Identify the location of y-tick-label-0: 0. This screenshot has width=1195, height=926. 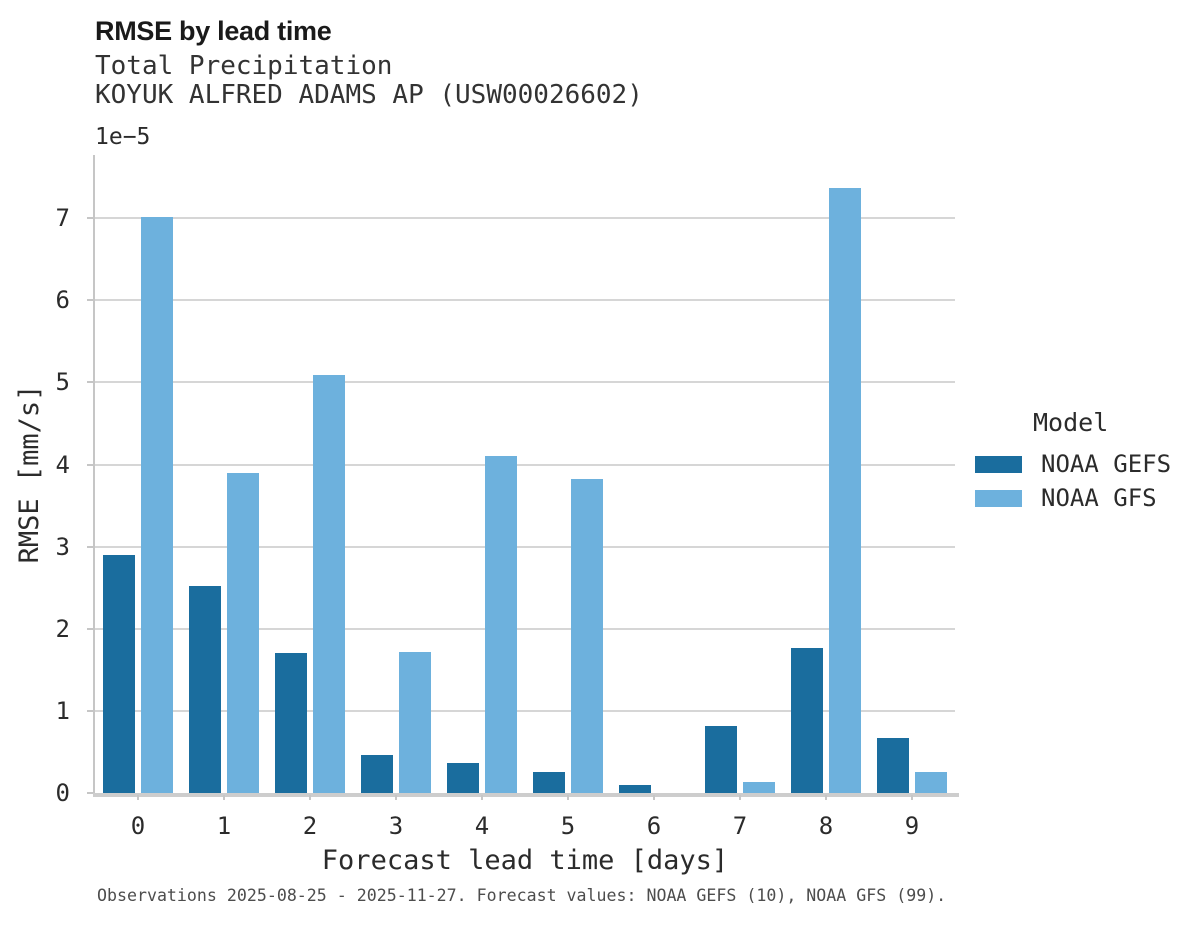
(62, 793).